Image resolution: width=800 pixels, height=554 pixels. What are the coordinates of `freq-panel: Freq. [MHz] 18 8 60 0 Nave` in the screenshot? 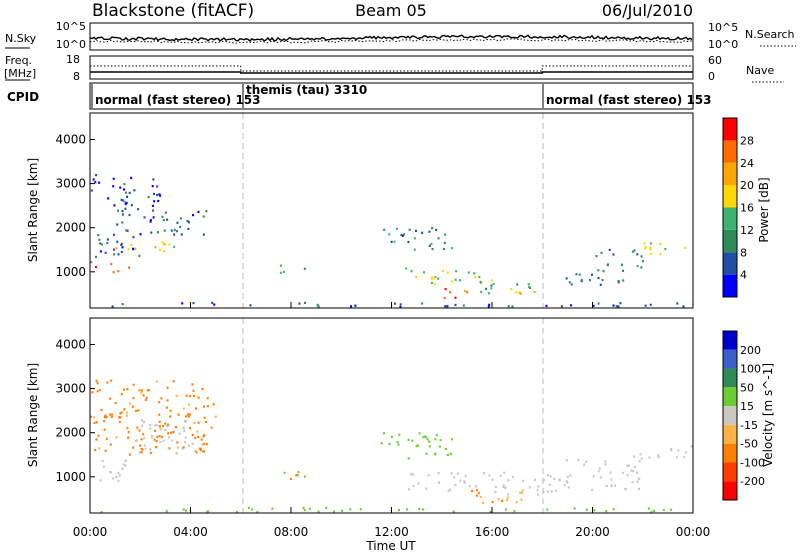 It's located at (394, 68).